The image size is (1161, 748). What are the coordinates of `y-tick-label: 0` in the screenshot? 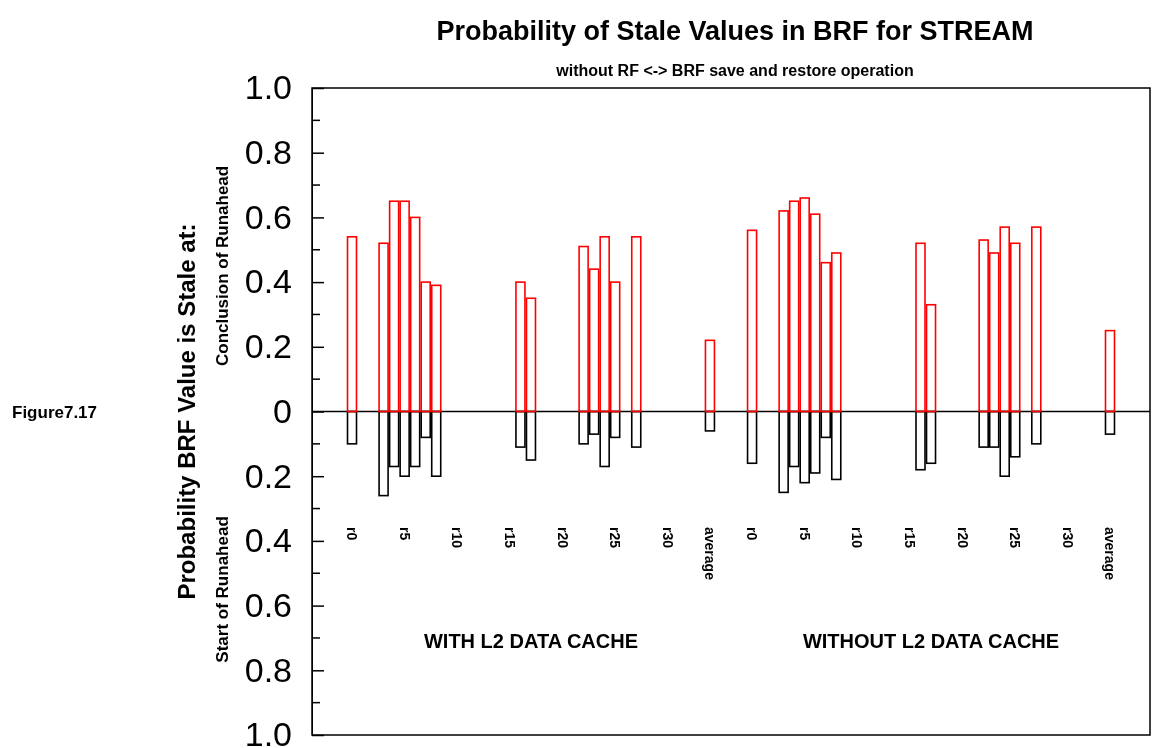 It's located at (282, 410).